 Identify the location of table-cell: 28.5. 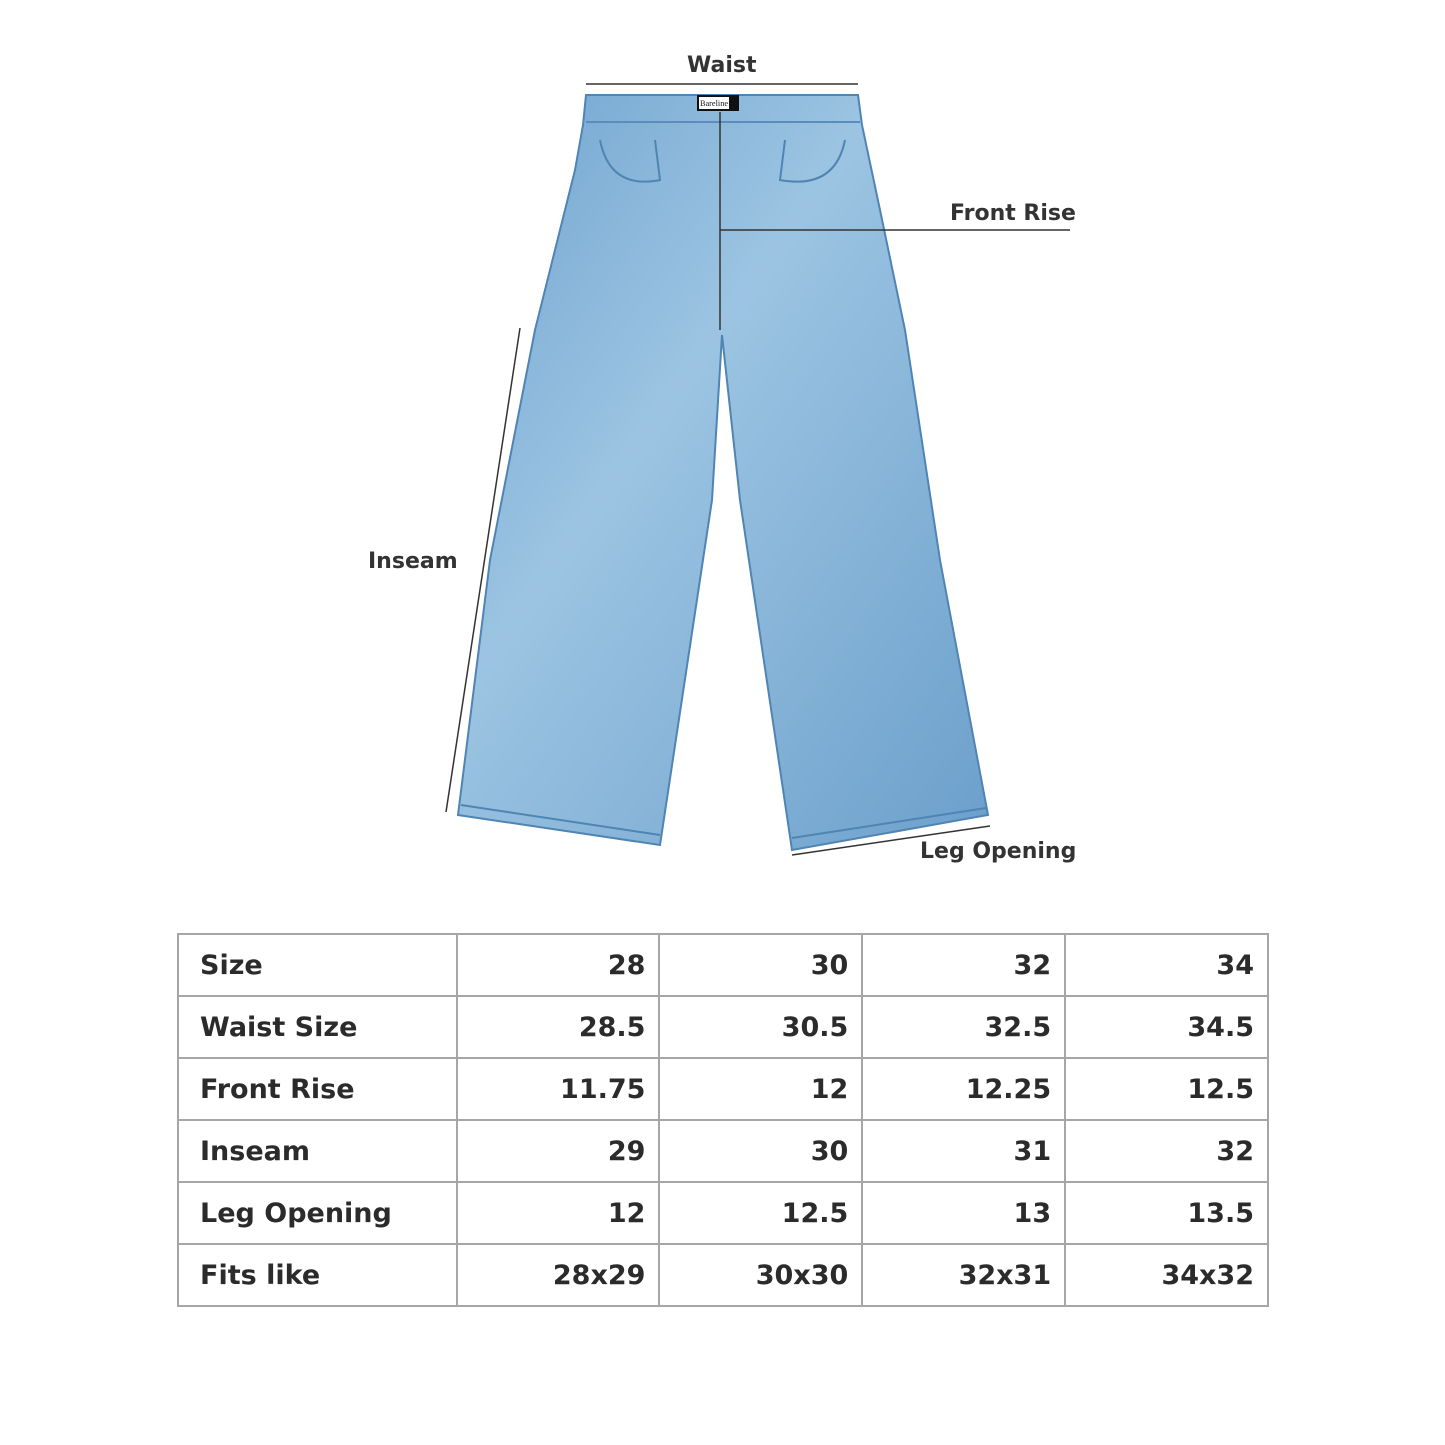
(558, 1027).